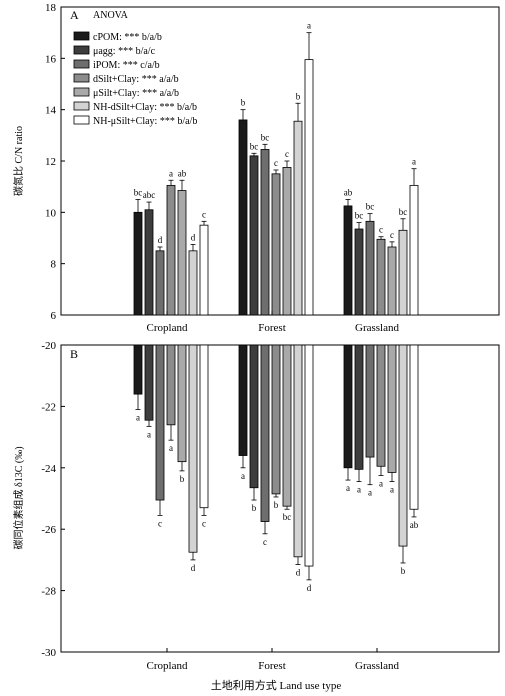 The width and height of the screenshot is (505, 696). I want to click on y-tick-label: -20, so click(48, 346).